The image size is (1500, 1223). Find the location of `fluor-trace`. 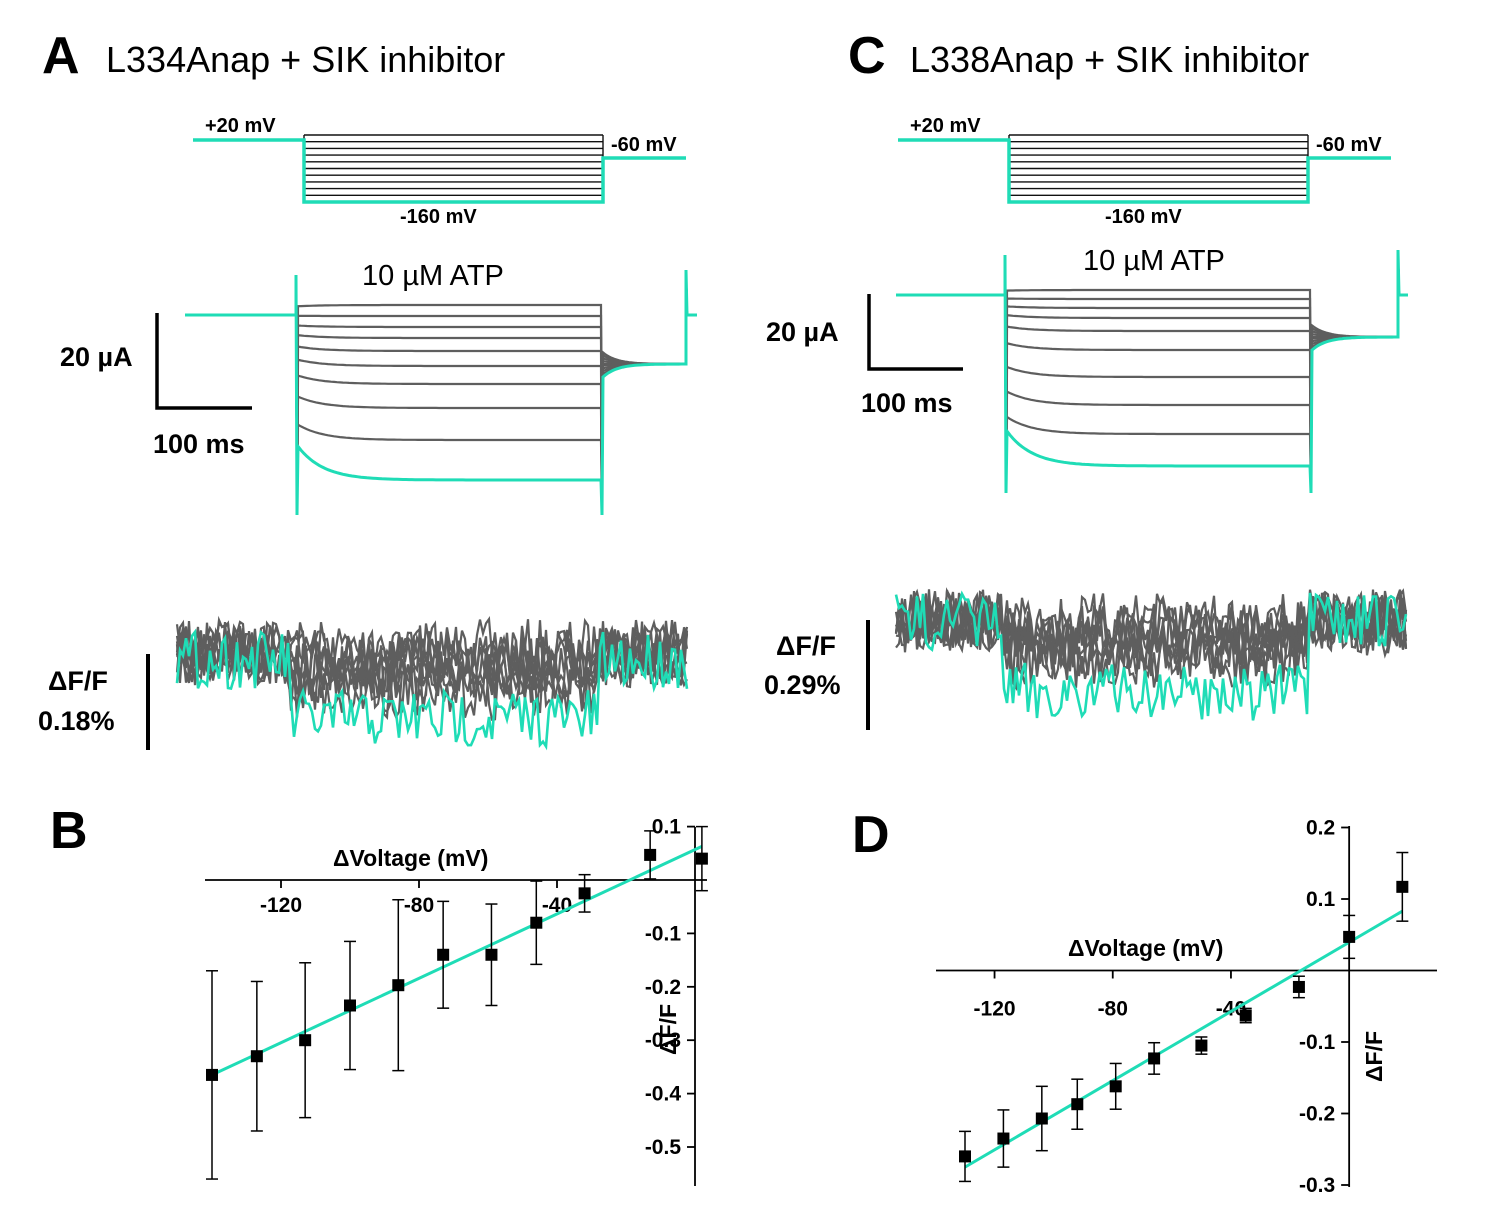

fluor-trace is located at coordinates (432, 660).